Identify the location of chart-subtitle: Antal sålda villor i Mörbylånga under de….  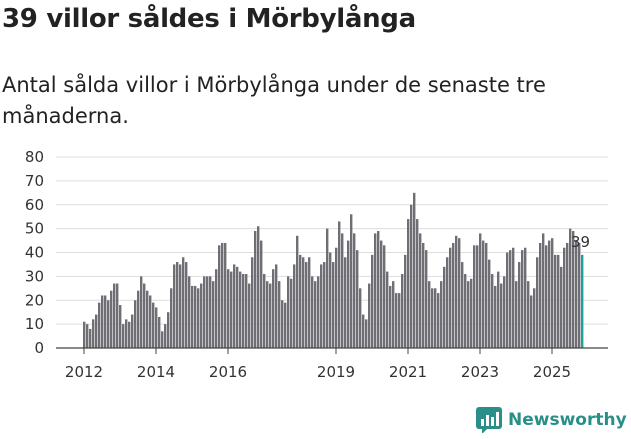
(274, 100).